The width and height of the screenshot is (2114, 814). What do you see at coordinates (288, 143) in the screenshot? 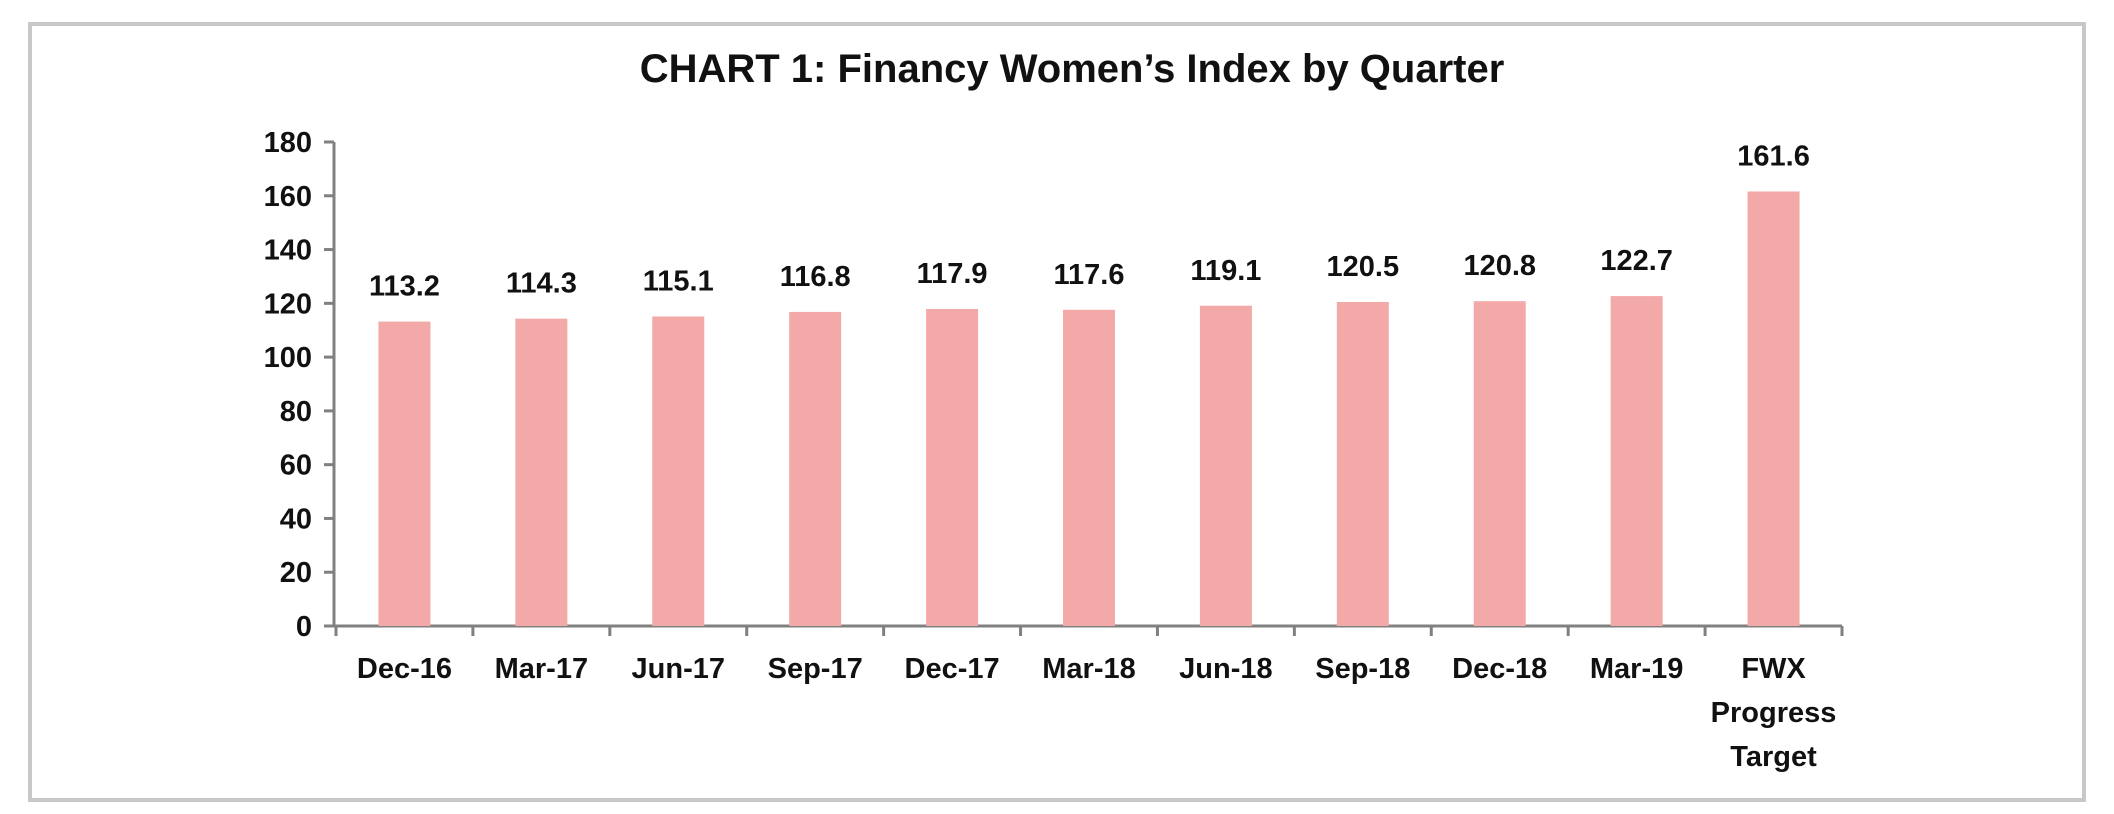
I see `y-tick-label: 180` at bounding box center [288, 143].